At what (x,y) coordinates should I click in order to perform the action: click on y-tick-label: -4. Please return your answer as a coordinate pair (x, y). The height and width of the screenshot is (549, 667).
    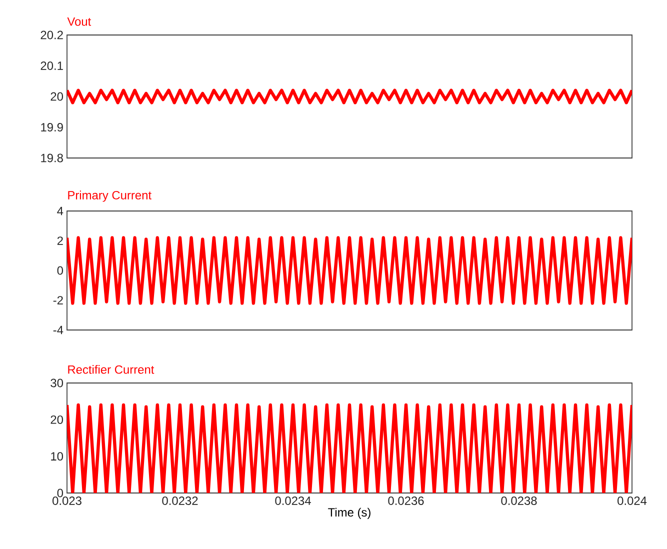
    Looking at the image, I should click on (58, 330).